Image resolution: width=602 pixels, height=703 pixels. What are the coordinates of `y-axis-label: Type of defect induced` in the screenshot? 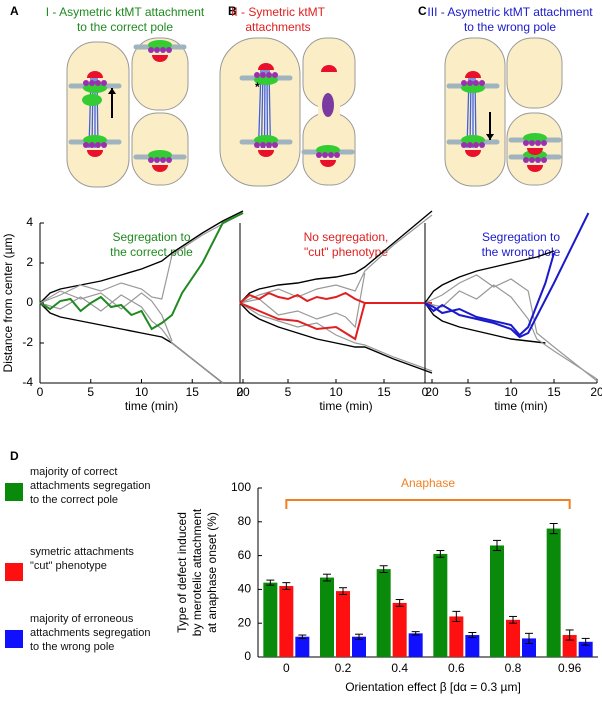 It's located at (182, 572).